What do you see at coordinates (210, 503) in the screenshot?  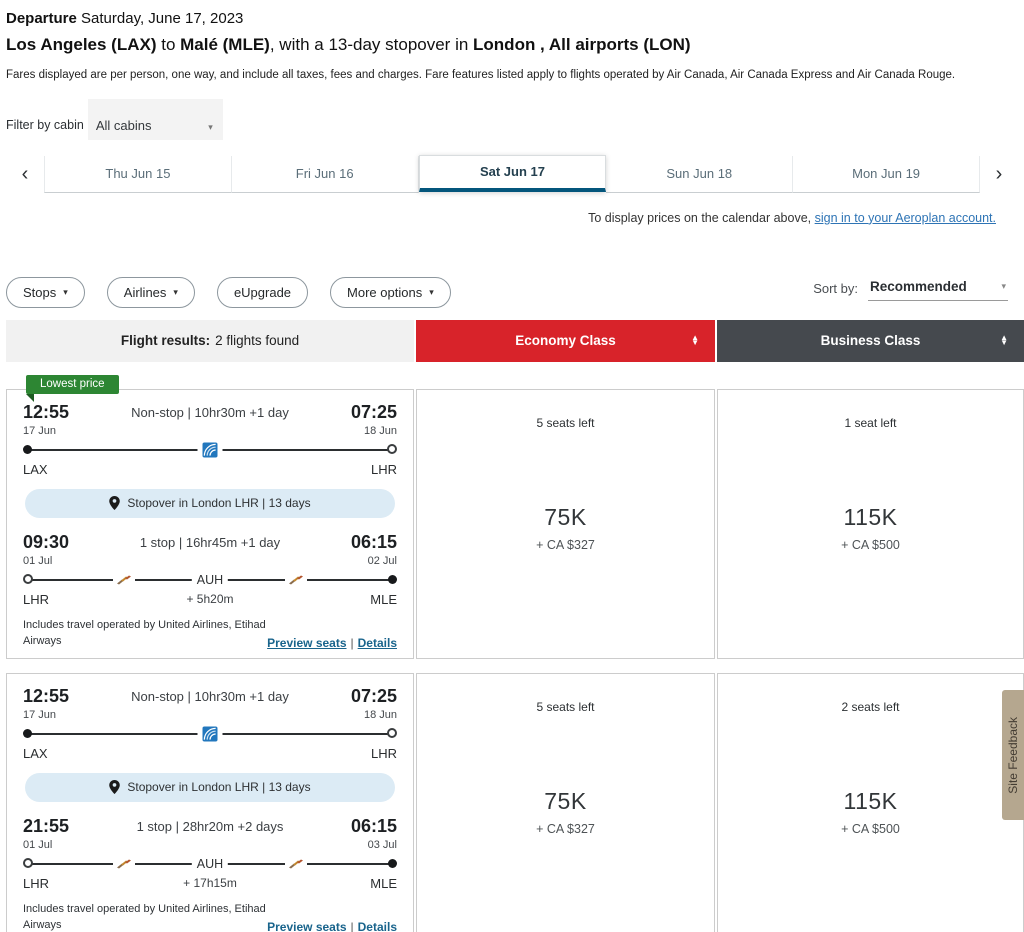 I see `stopover-pill: Stopover in London LHR | 13 days` at bounding box center [210, 503].